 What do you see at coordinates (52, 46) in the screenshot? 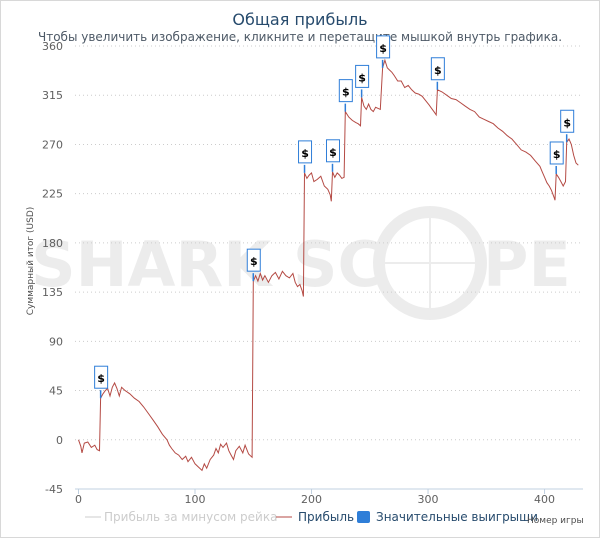
I see `y-tick-label: 360` at bounding box center [52, 46].